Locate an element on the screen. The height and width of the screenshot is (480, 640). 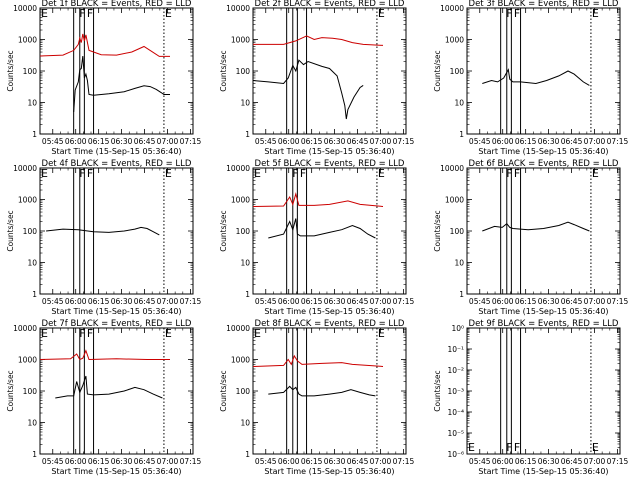
chart-title: Det 3f BLACK = Events, RED = LLD is located at coordinates (544, 4).